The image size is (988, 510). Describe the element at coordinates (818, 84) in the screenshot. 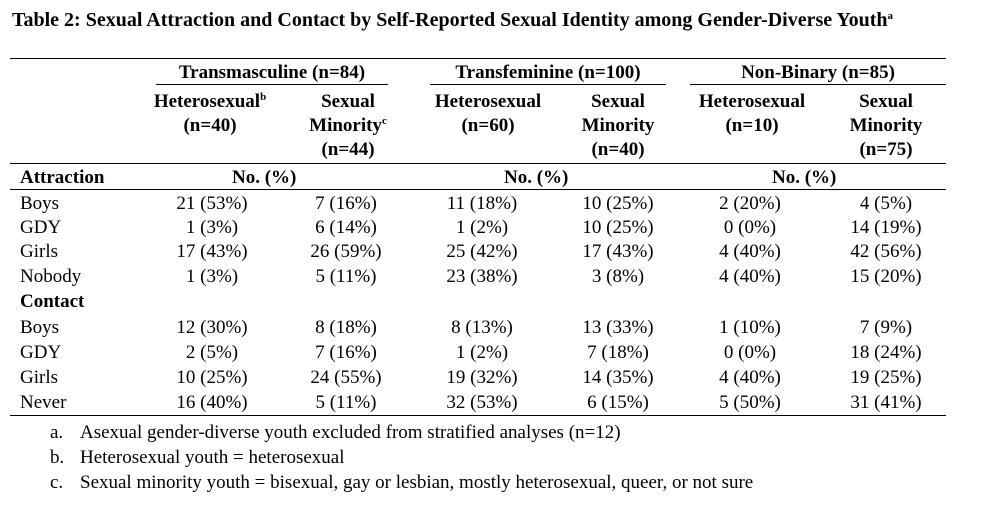

I see `group-underline-nonbinary` at that location.